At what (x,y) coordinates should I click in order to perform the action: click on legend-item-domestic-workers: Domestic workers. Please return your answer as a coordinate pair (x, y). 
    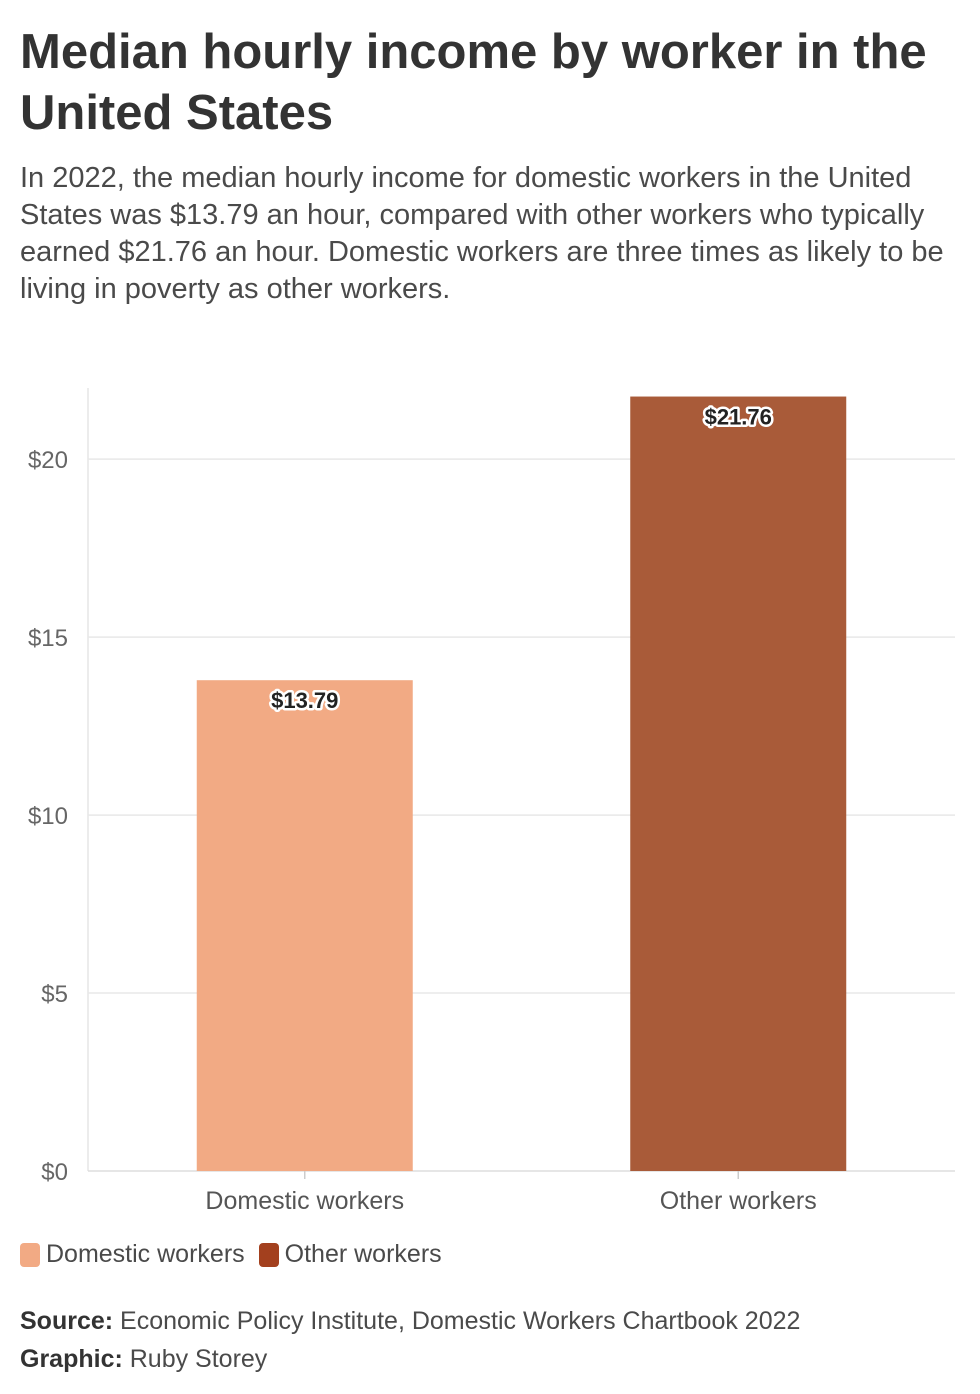
    Looking at the image, I should click on (132, 1254).